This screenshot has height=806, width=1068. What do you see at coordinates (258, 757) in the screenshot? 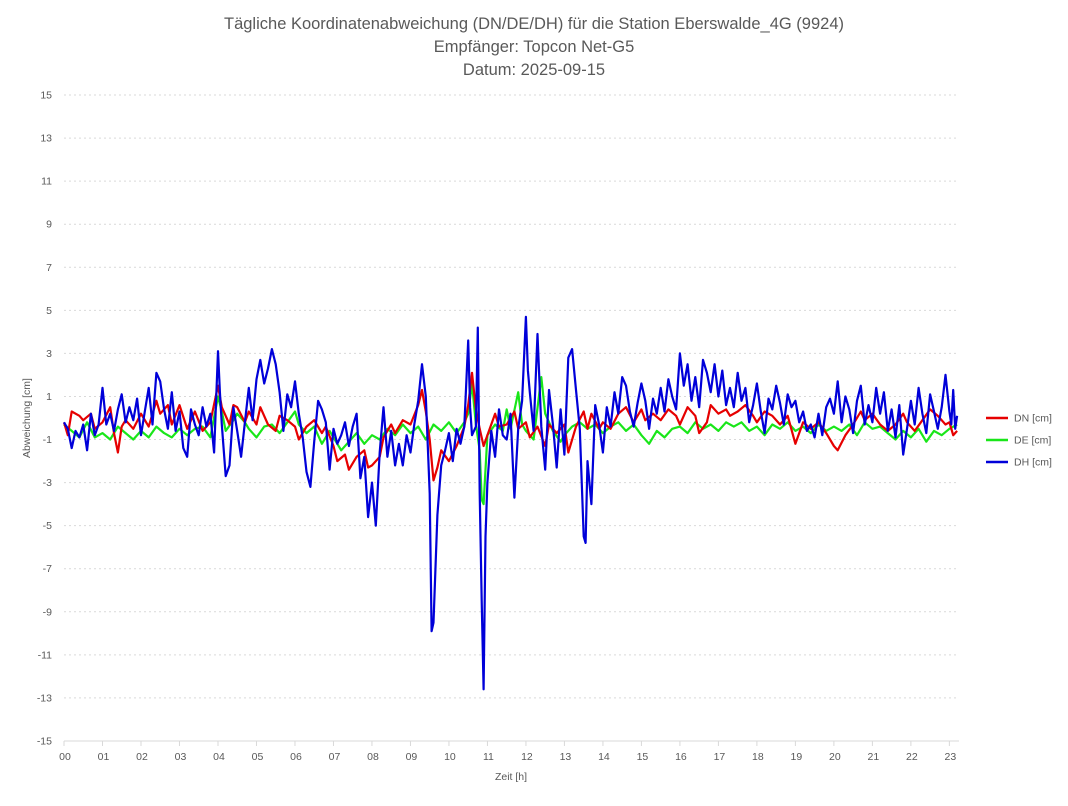
I see `x-tick-label: 05` at bounding box center [258, 757].